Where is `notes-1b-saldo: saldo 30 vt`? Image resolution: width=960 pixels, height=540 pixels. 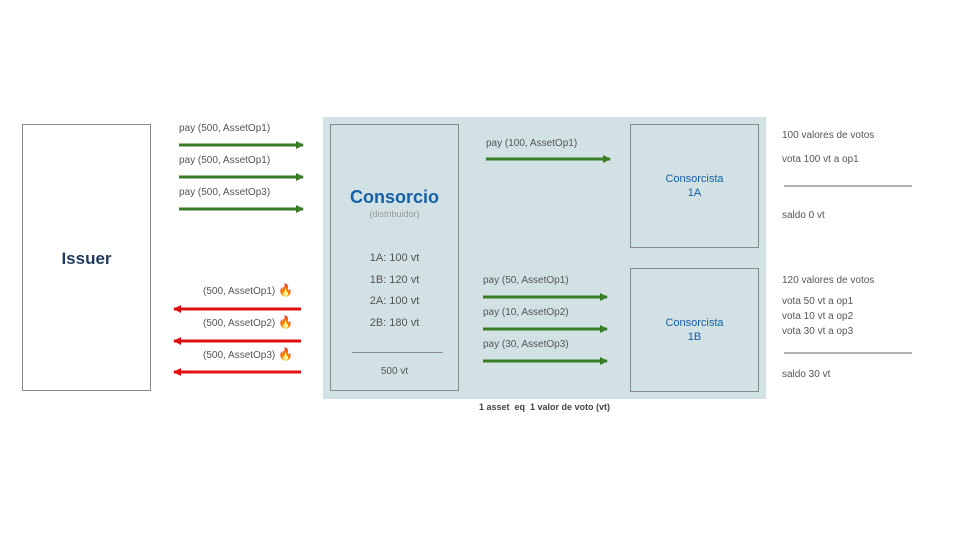
notes-1b-saldo: saldo 30 vt is located at coordinates (806, 374).